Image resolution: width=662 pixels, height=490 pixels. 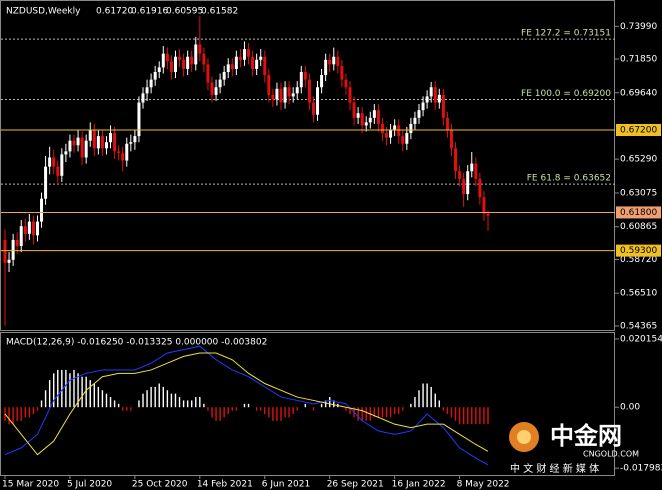 I want to click on header-high: 0.61916, so click(x=149, y=12).